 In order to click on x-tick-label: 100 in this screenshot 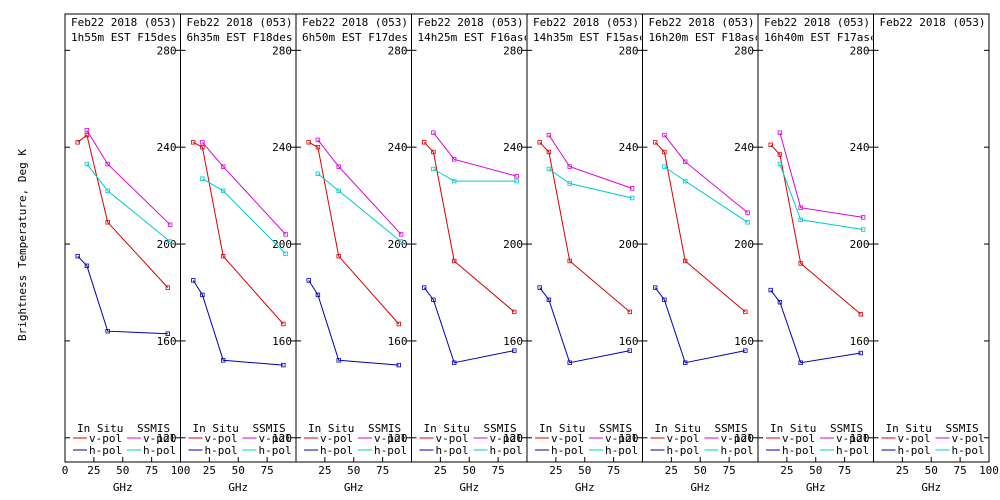, I will do `click(989, 470)`.